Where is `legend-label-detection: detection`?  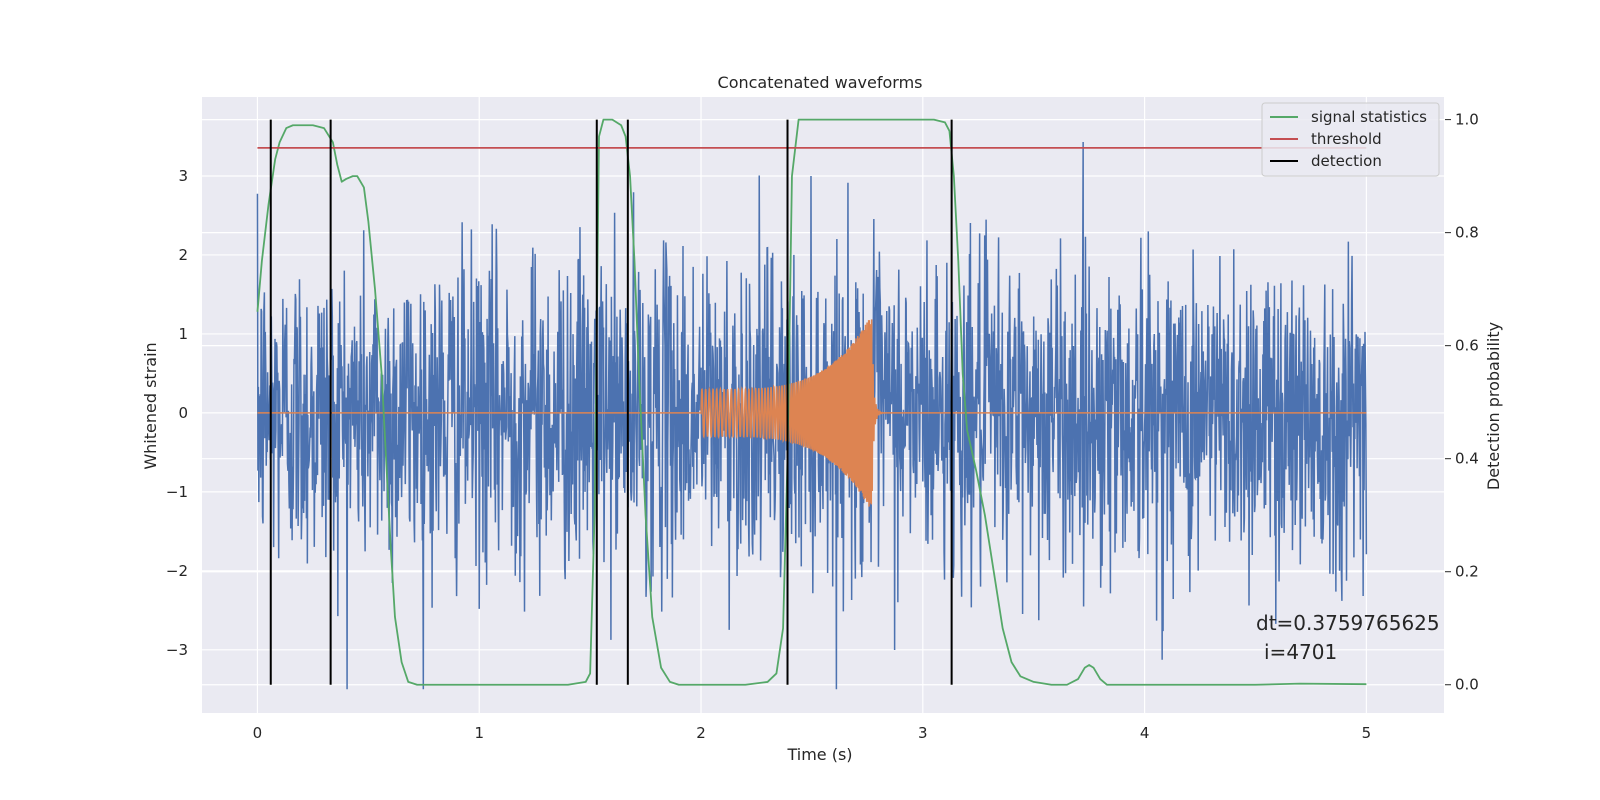 legend-label-detection: detection is located at coordinates (1346, 161).